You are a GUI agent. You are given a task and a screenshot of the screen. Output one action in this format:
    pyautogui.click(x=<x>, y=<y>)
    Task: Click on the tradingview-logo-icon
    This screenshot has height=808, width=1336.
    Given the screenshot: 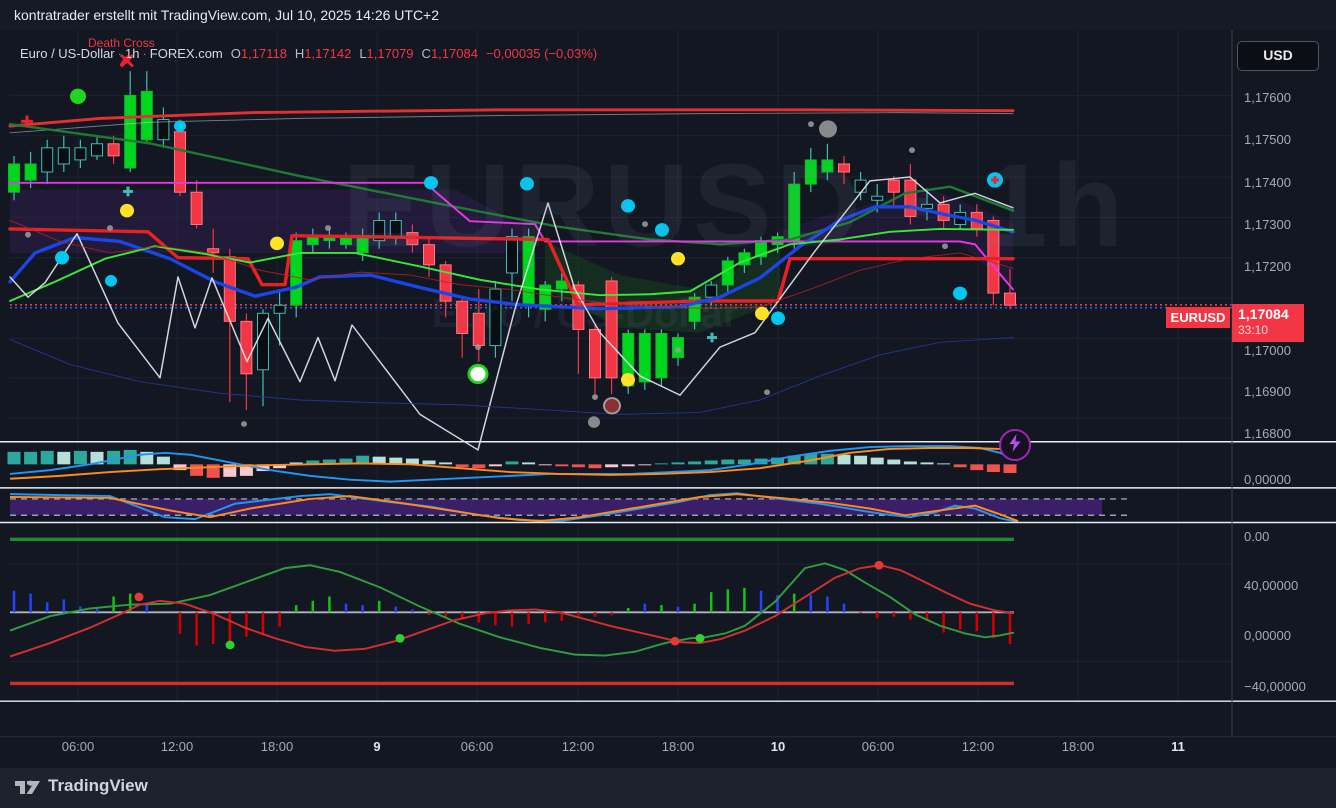 What is the action you would take?
    pyautogui.click(x=28, y=788)
    